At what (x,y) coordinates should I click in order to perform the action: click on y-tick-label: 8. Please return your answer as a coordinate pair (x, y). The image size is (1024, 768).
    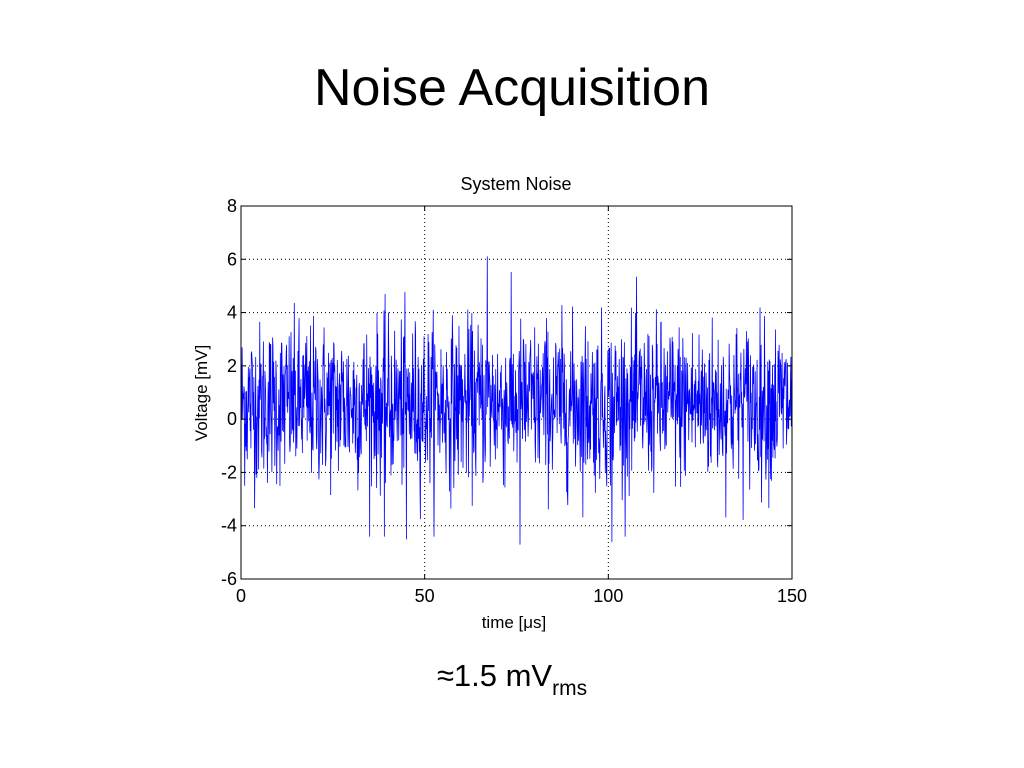
    Looking at the image, I should click on (232, 206).